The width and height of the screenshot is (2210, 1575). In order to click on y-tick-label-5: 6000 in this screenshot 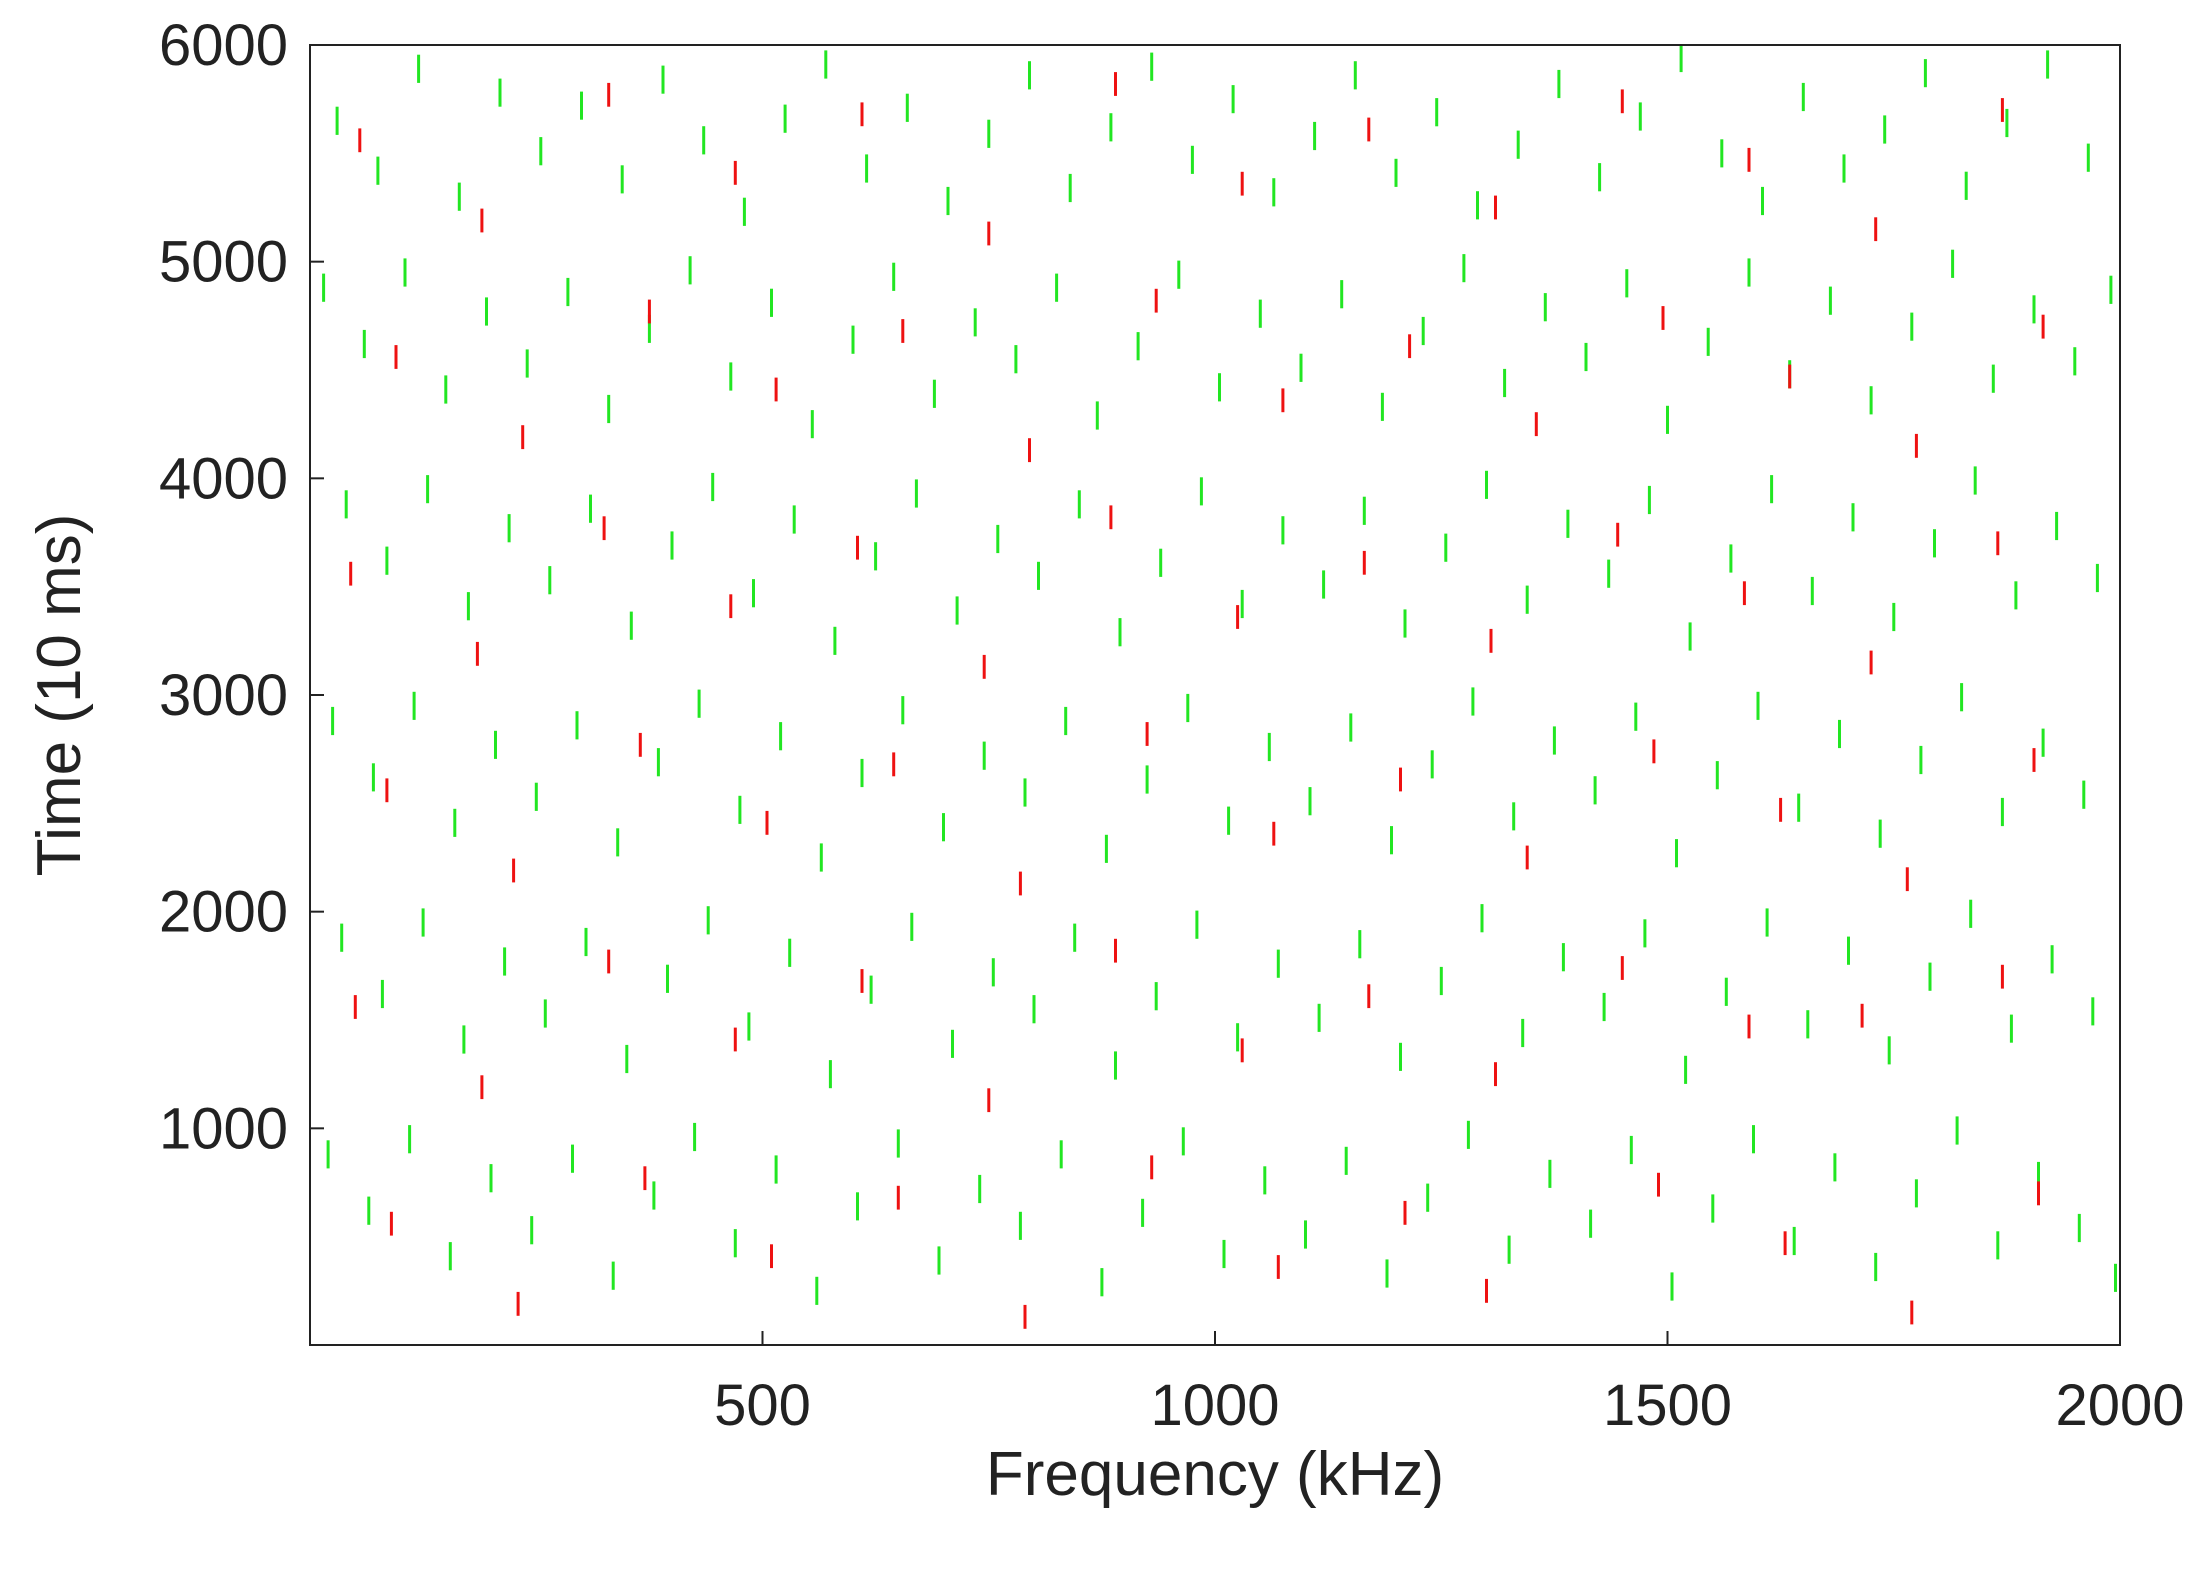, I will do `click(223, 45)`.